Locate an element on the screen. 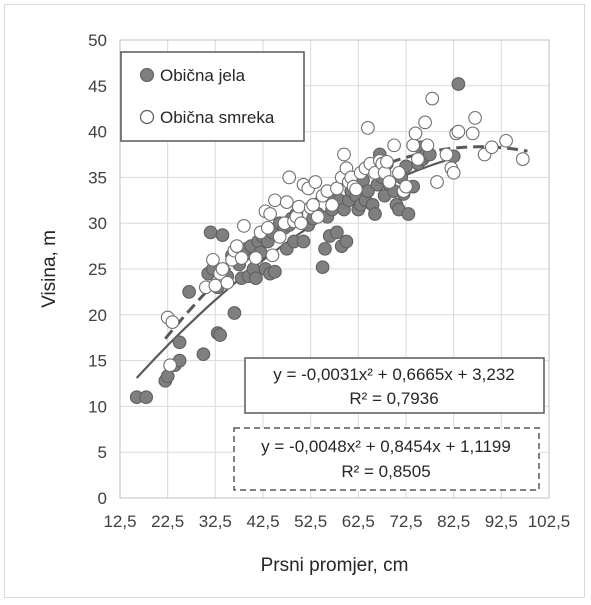 This screenshot has height=605, width=591. r2-solid: R² = 0,7936 is located at coordinates (393, 398).